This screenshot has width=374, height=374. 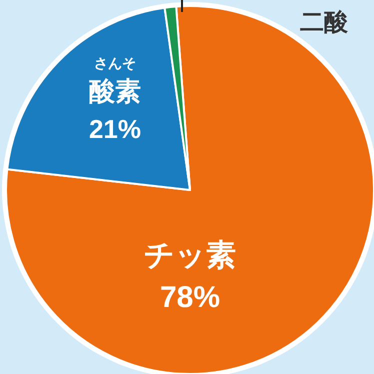 What do you see at coordinates (115, 129) in the screenshot?
I see `data-label: 21%` at bounding box center [115, 129].